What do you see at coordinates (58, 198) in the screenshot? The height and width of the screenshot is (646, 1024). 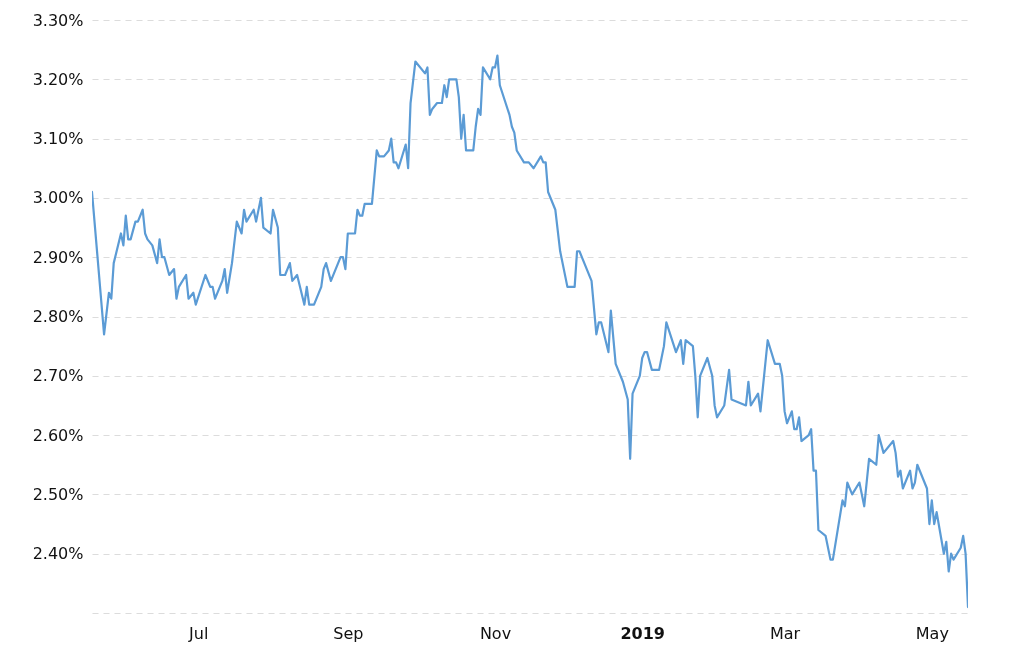 I see `y-tick-label: 3.00%` at bounding box center [58, 198].